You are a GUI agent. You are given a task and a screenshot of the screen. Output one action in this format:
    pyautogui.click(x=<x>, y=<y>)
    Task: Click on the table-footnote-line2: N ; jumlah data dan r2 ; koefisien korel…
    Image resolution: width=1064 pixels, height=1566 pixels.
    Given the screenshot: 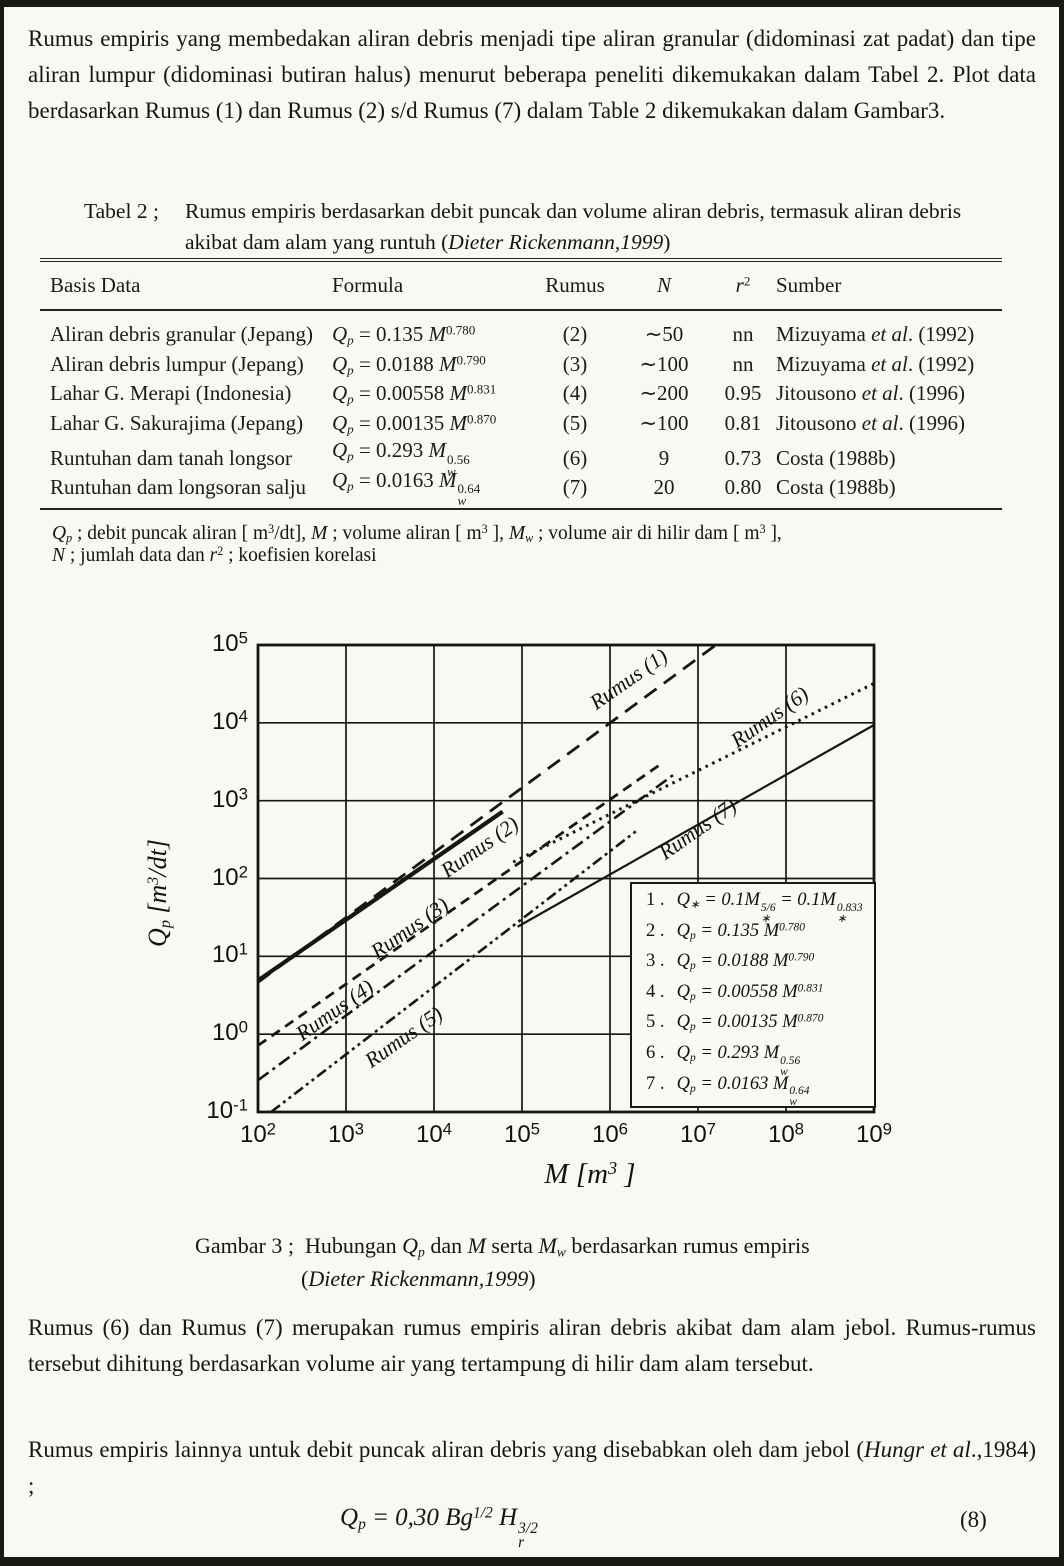 What is the action you would take?
    pyautogui.click(x=214, y=554)
    